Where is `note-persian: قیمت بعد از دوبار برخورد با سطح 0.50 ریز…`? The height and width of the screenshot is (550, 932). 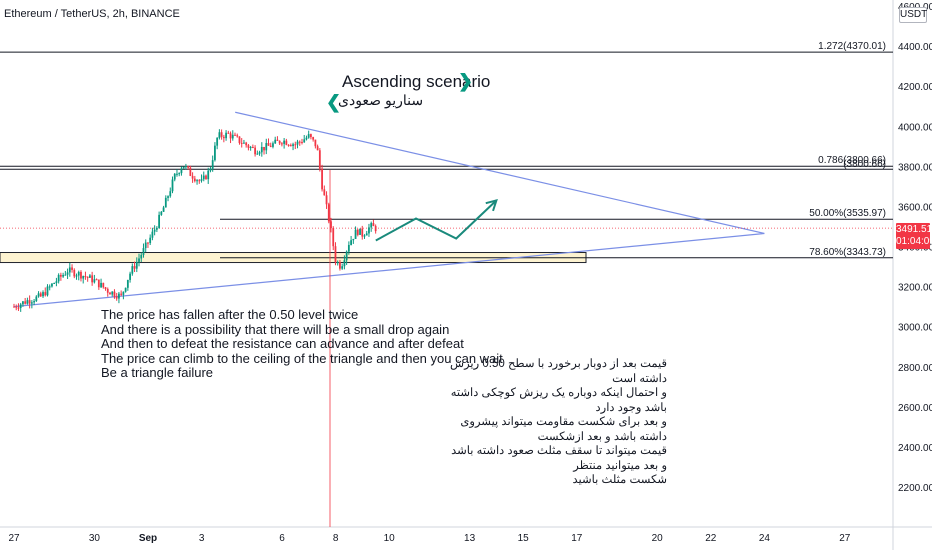 note-persian: قیمت بعد از دوبار برخورد با سطح 0.50 ریز… is located at coordinates (557, 422).